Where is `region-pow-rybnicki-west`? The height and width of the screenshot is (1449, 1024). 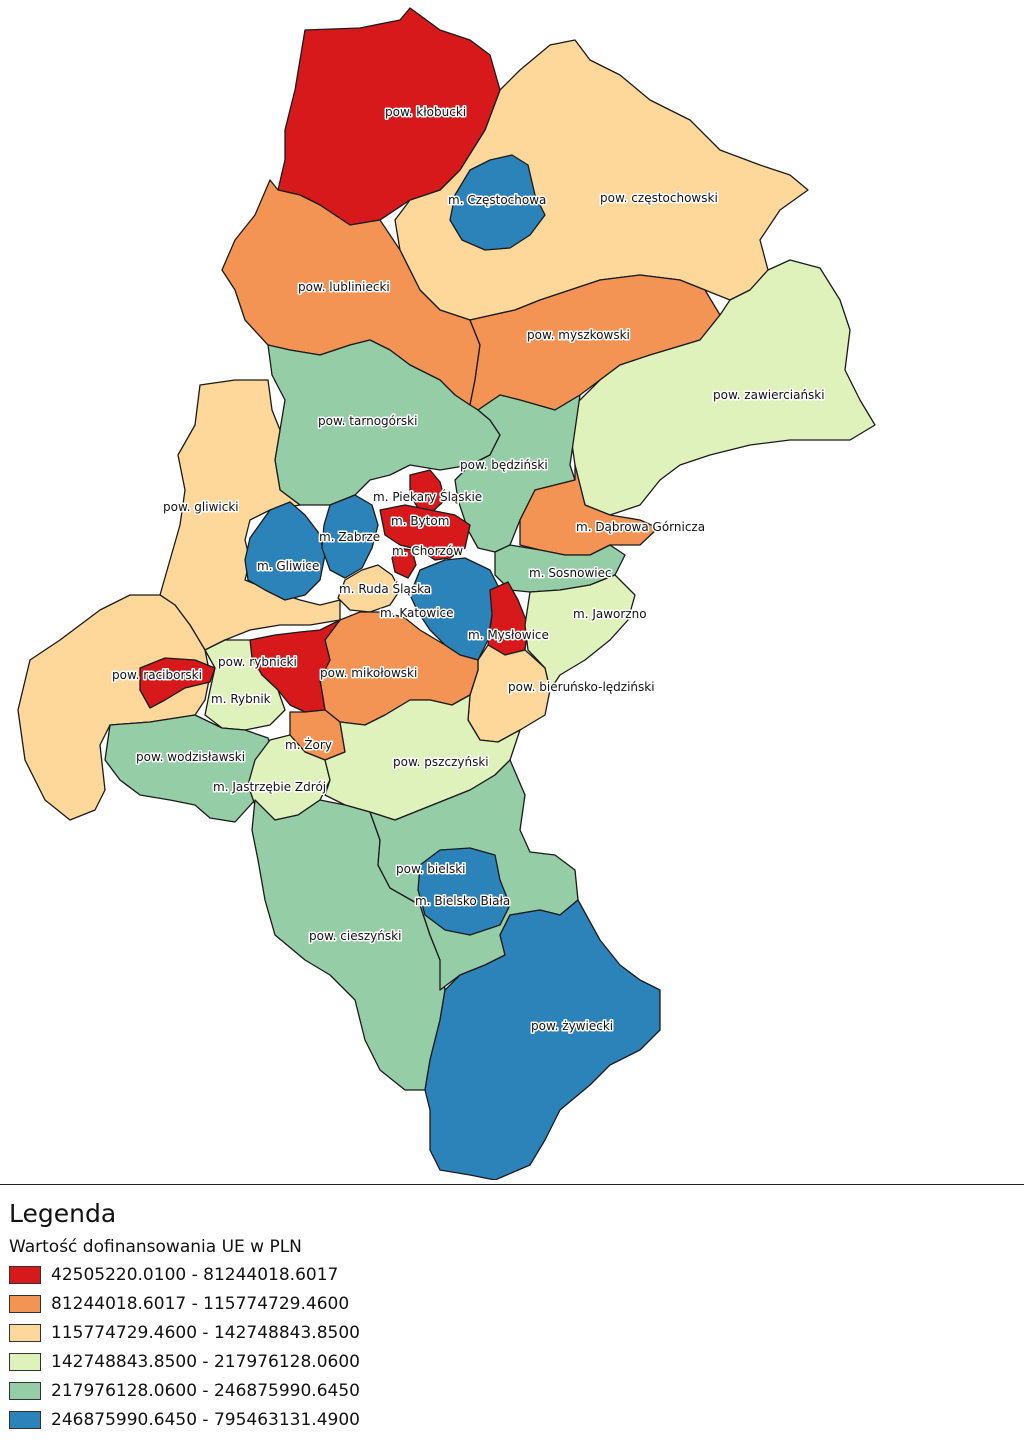
region-pow-rybnicki-west is located at coordinates (177, 683).